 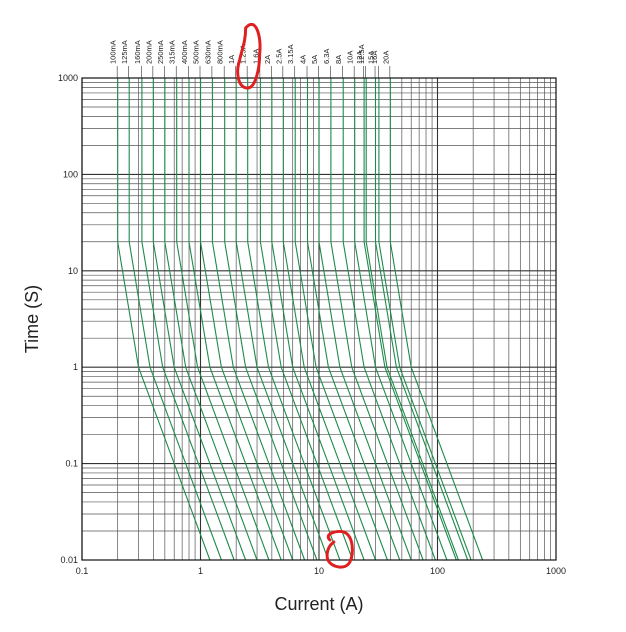 I want to click on rating-label-160mA: 160mA, so click(x=137, y=52).